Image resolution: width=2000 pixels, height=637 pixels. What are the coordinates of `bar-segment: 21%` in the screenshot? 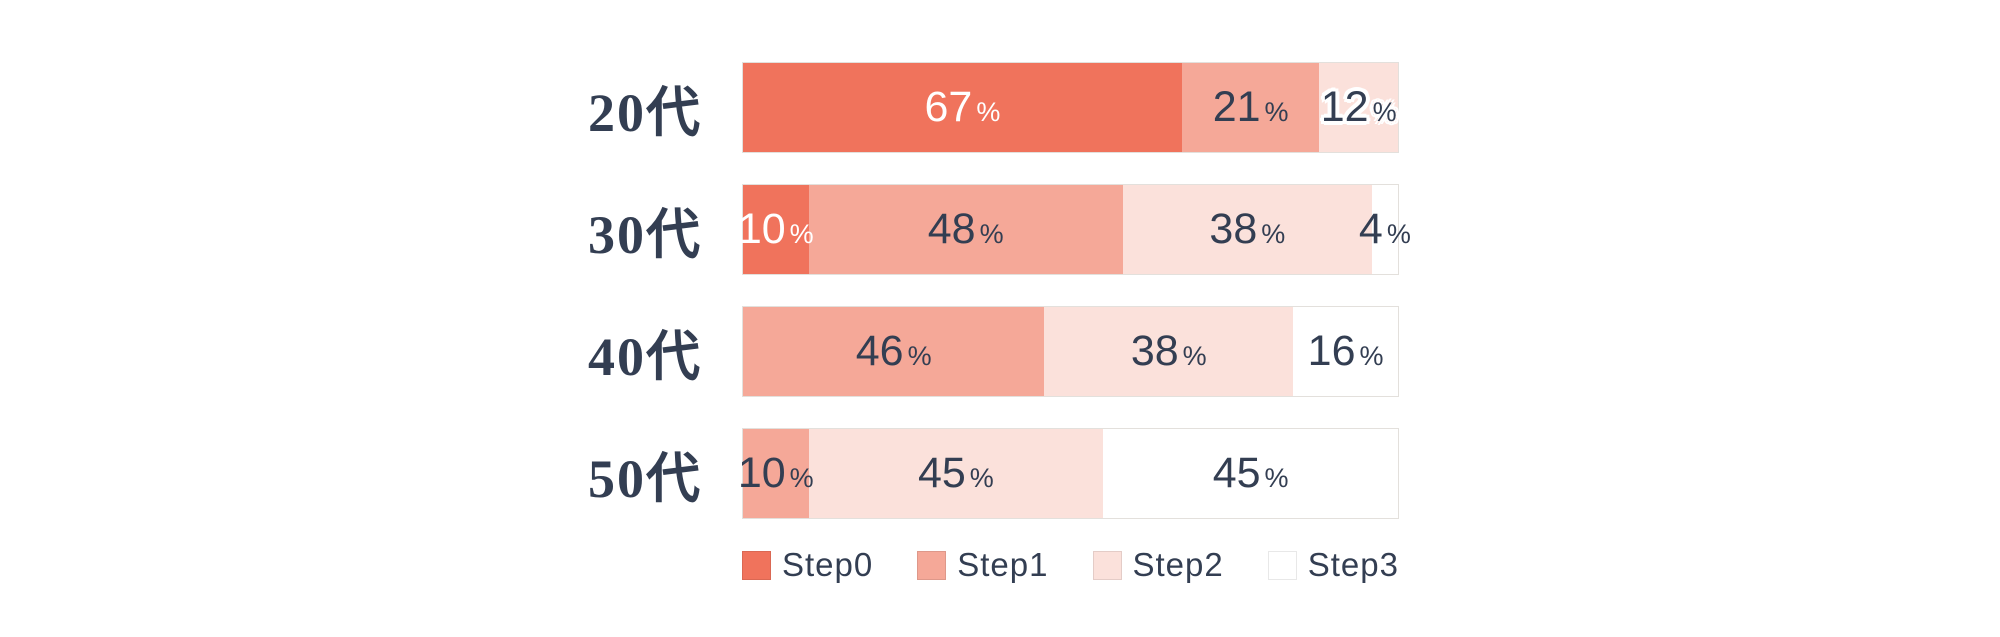 It's located at (1250, 107).